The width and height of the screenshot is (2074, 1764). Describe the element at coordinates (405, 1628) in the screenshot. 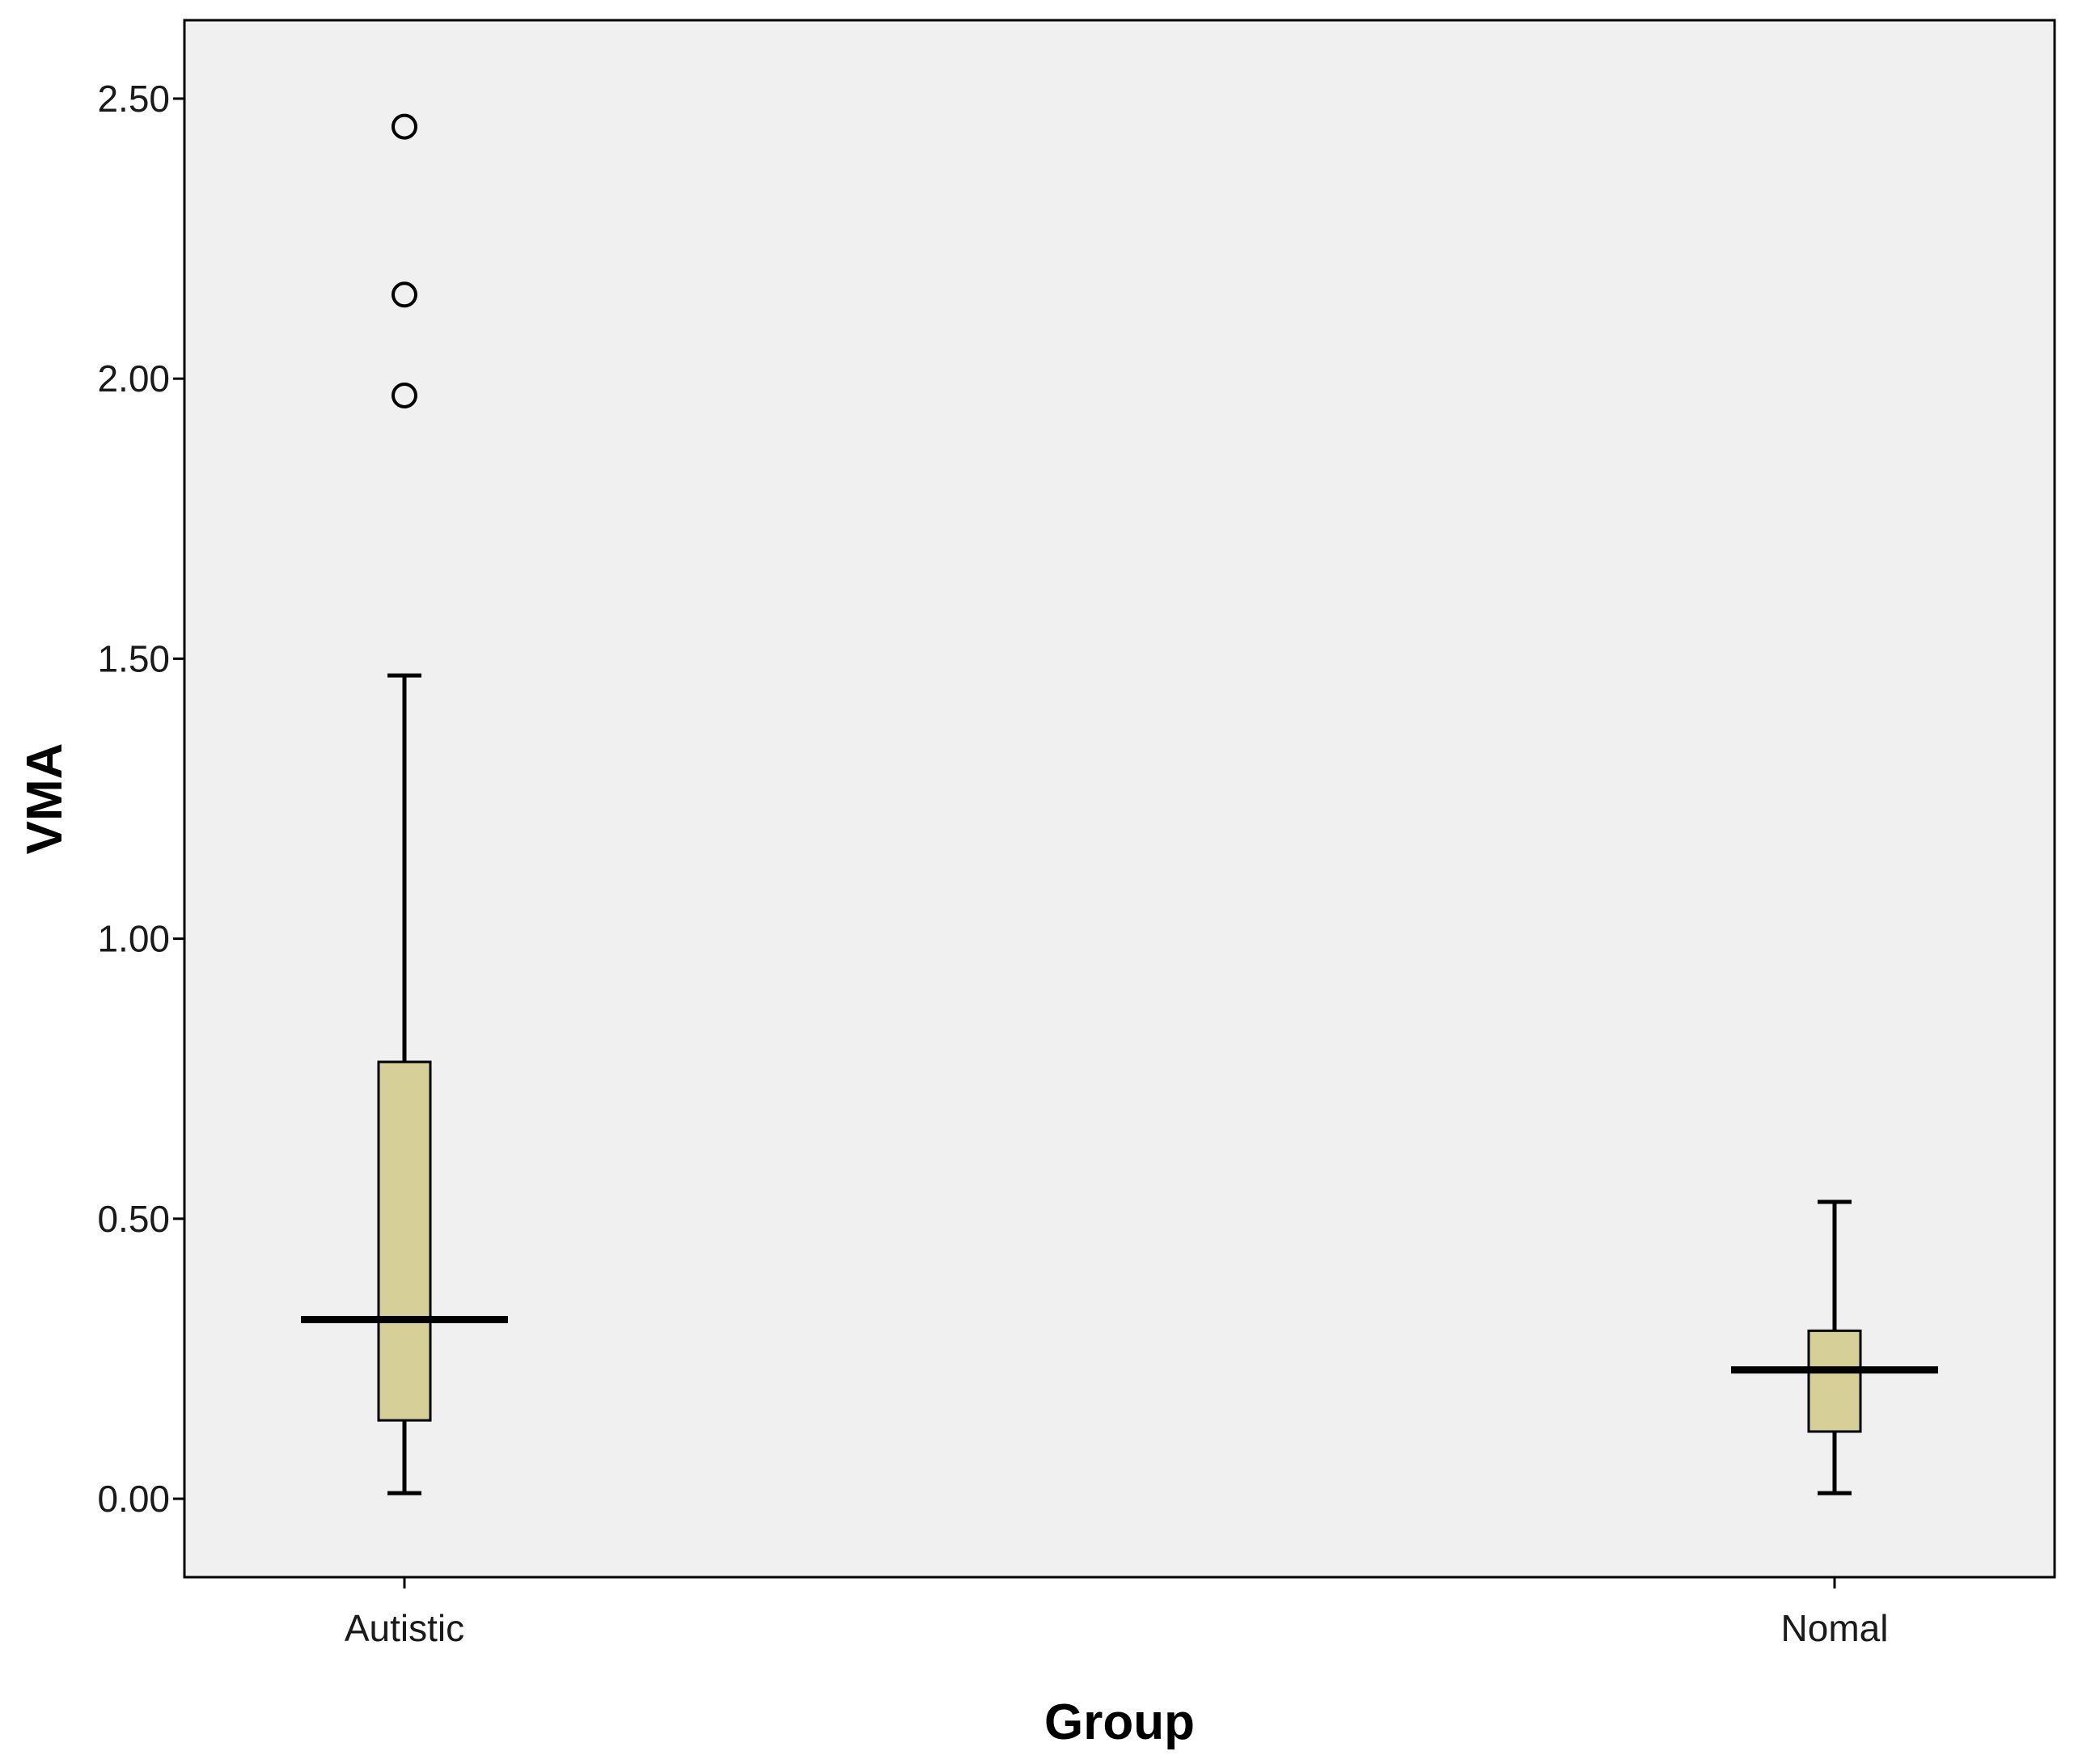

I see `x-tick-label: Autistic` at that location.